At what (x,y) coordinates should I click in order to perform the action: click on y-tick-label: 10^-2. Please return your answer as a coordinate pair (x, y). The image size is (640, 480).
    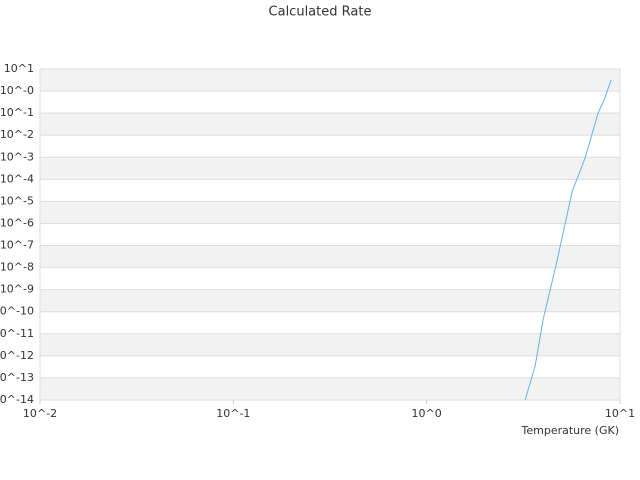
    Looking at the image, I should click on (17, 134).